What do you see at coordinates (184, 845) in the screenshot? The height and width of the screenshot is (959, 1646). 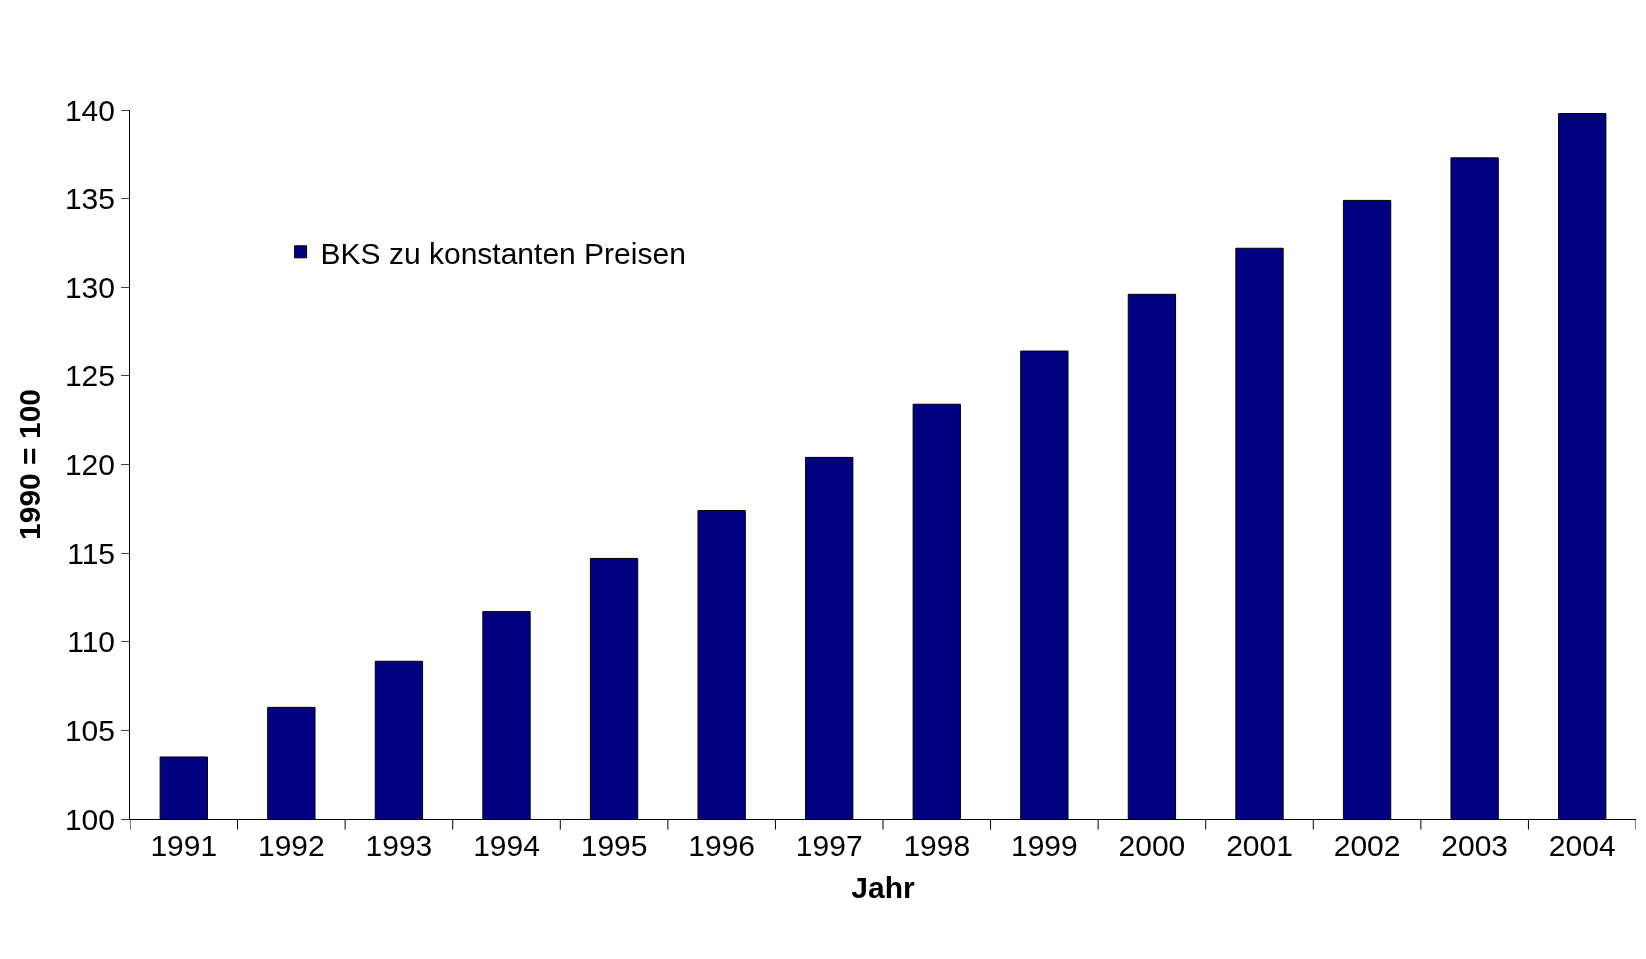 I see `x-tick-label: 1991` at bounding box center [184, 845].